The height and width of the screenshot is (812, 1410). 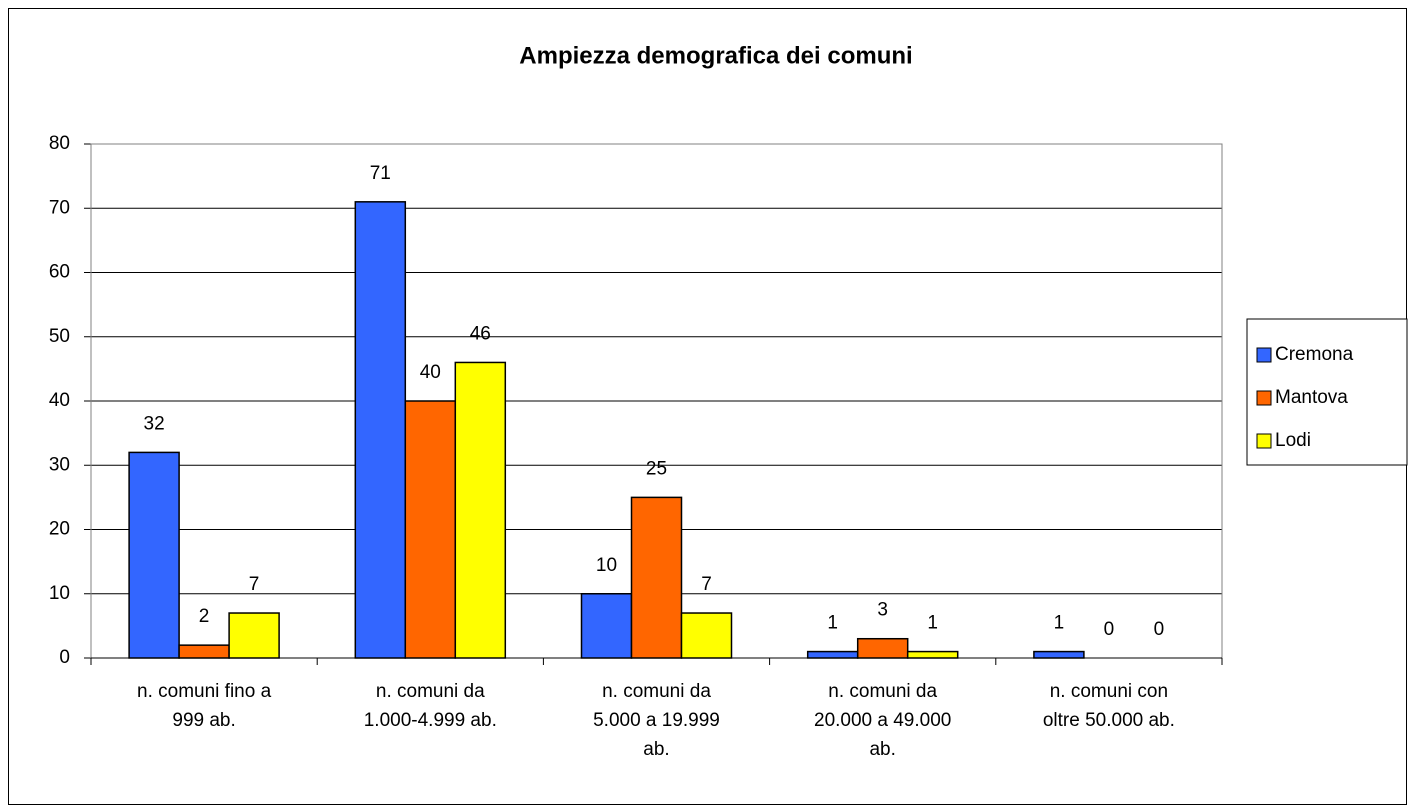 I want to click on y-tick-label: 80, so click(x=59, y=143).